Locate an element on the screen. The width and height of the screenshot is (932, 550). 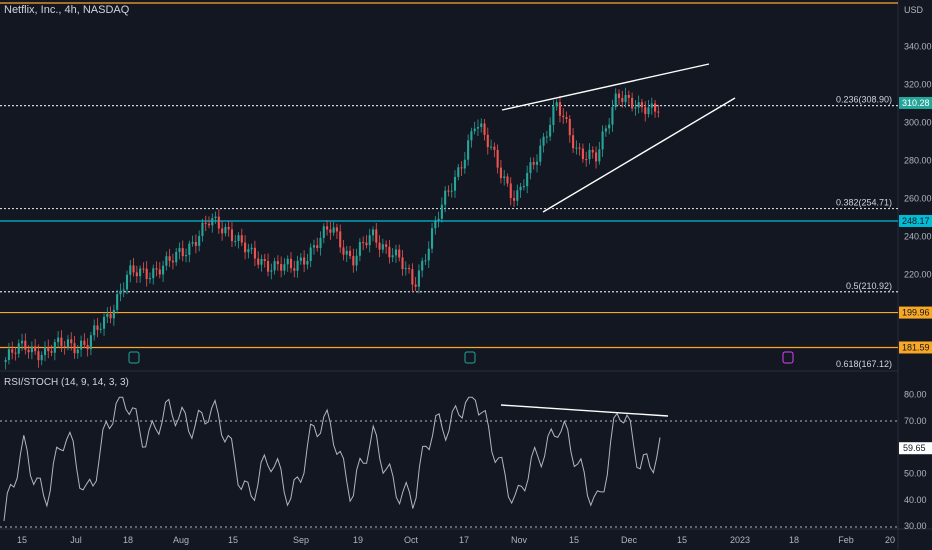
time-axis-label: 18 is located at coordinates (794, 540).